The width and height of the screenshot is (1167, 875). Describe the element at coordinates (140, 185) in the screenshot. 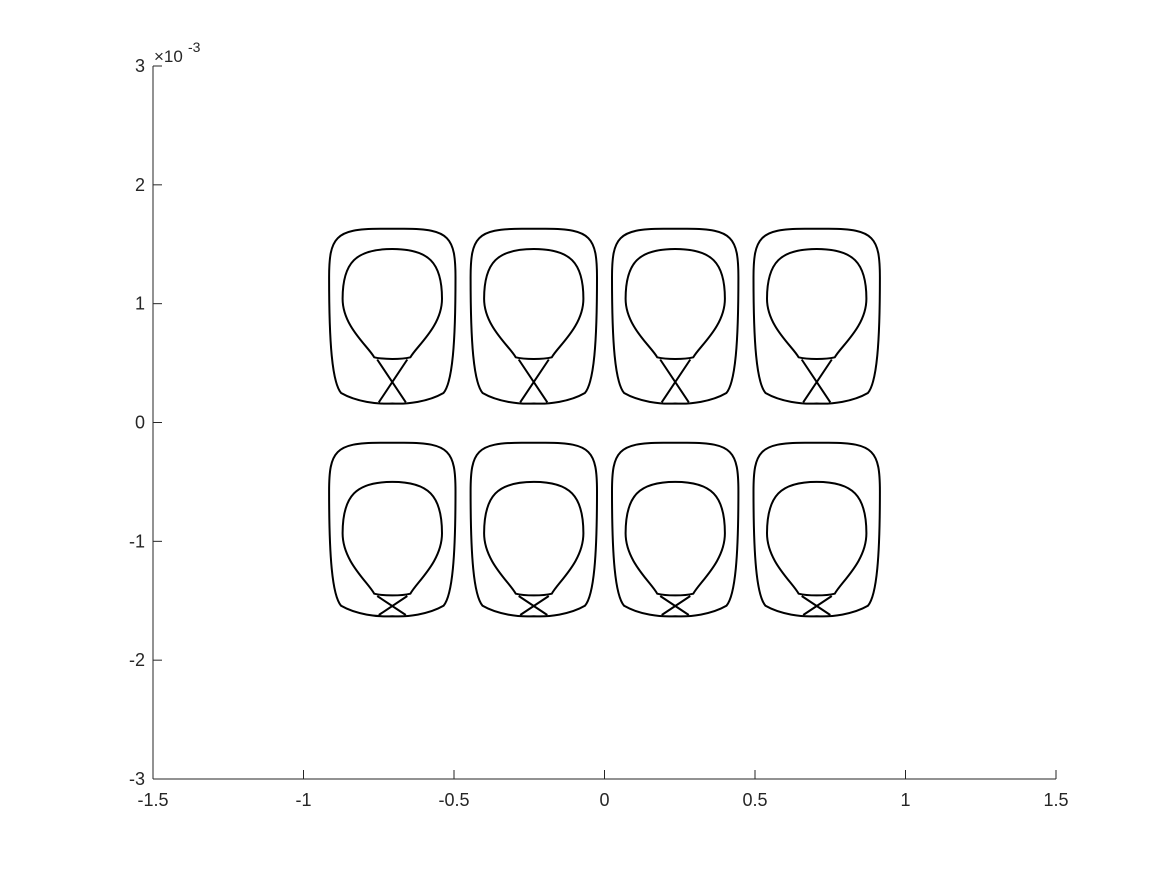

I see `y-tick-label: 2` at that location.